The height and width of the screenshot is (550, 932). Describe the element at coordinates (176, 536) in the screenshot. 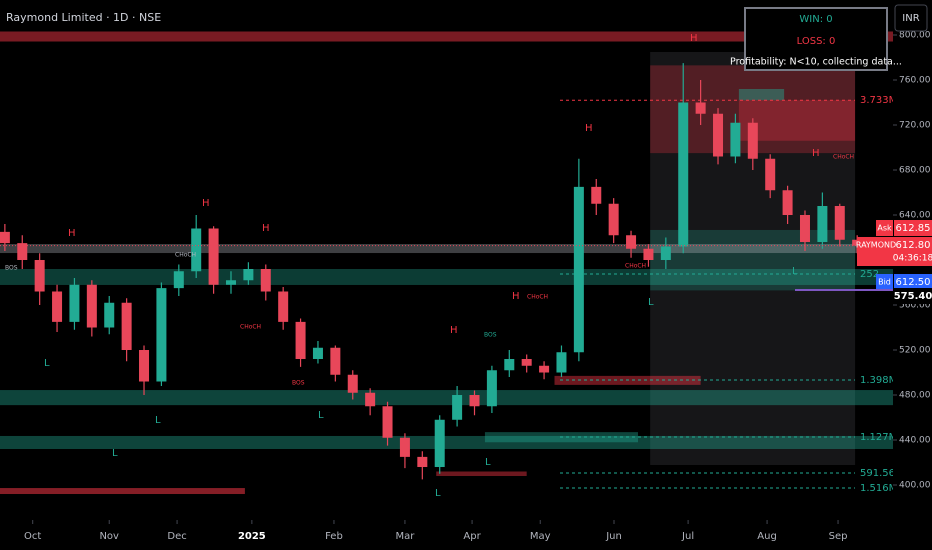

I see `x-tick-label: Dec` at that location.